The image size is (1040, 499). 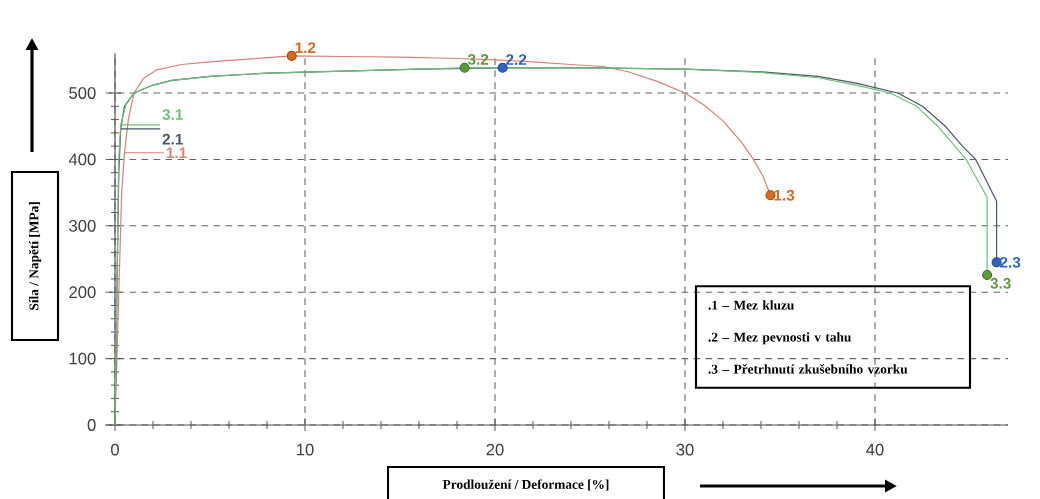 What do you see at coordinates (516, 59) in the screenshot?
I see `annotation: 2.2` at bounding box center [516, 59].